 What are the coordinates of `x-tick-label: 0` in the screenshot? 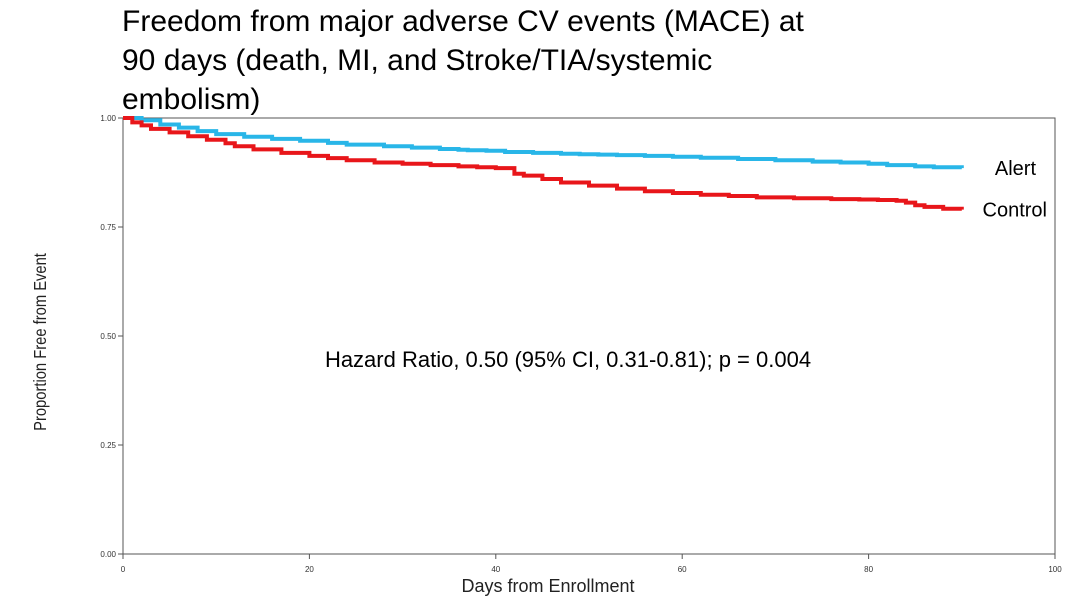 It's located at (123, 569).